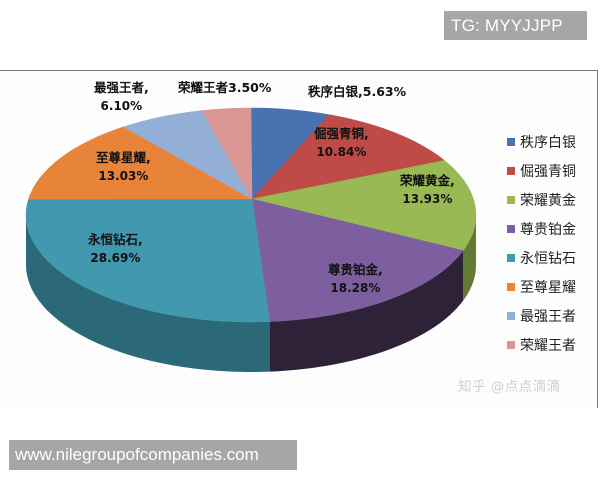 This screenshot has width=600, height=480. Describe the element at coordinates (541, 315) in the screenshot. I see `legend-item: 最强王者` at that location.